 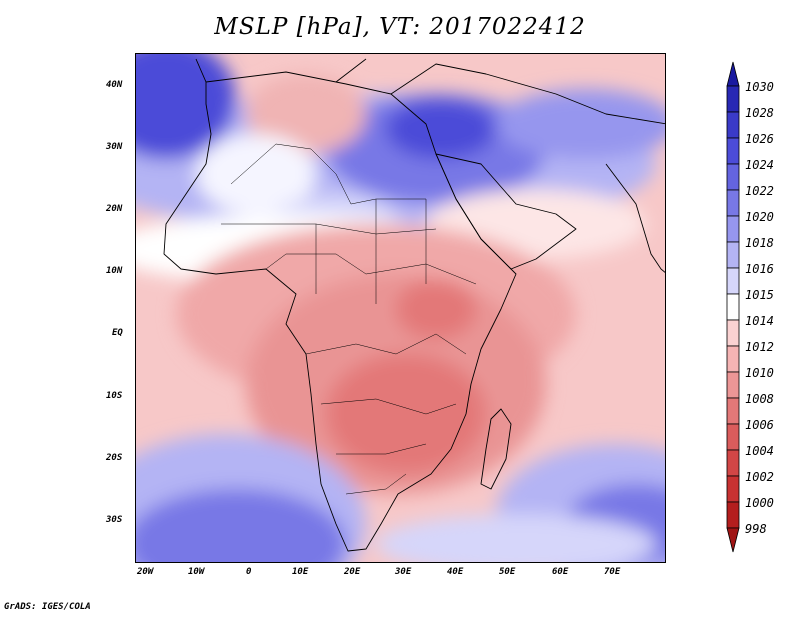 What do you see at coordinates (759, 191) in the screenshot?
I see `colorbar-label: 1022` at bounding box center [759, 191].